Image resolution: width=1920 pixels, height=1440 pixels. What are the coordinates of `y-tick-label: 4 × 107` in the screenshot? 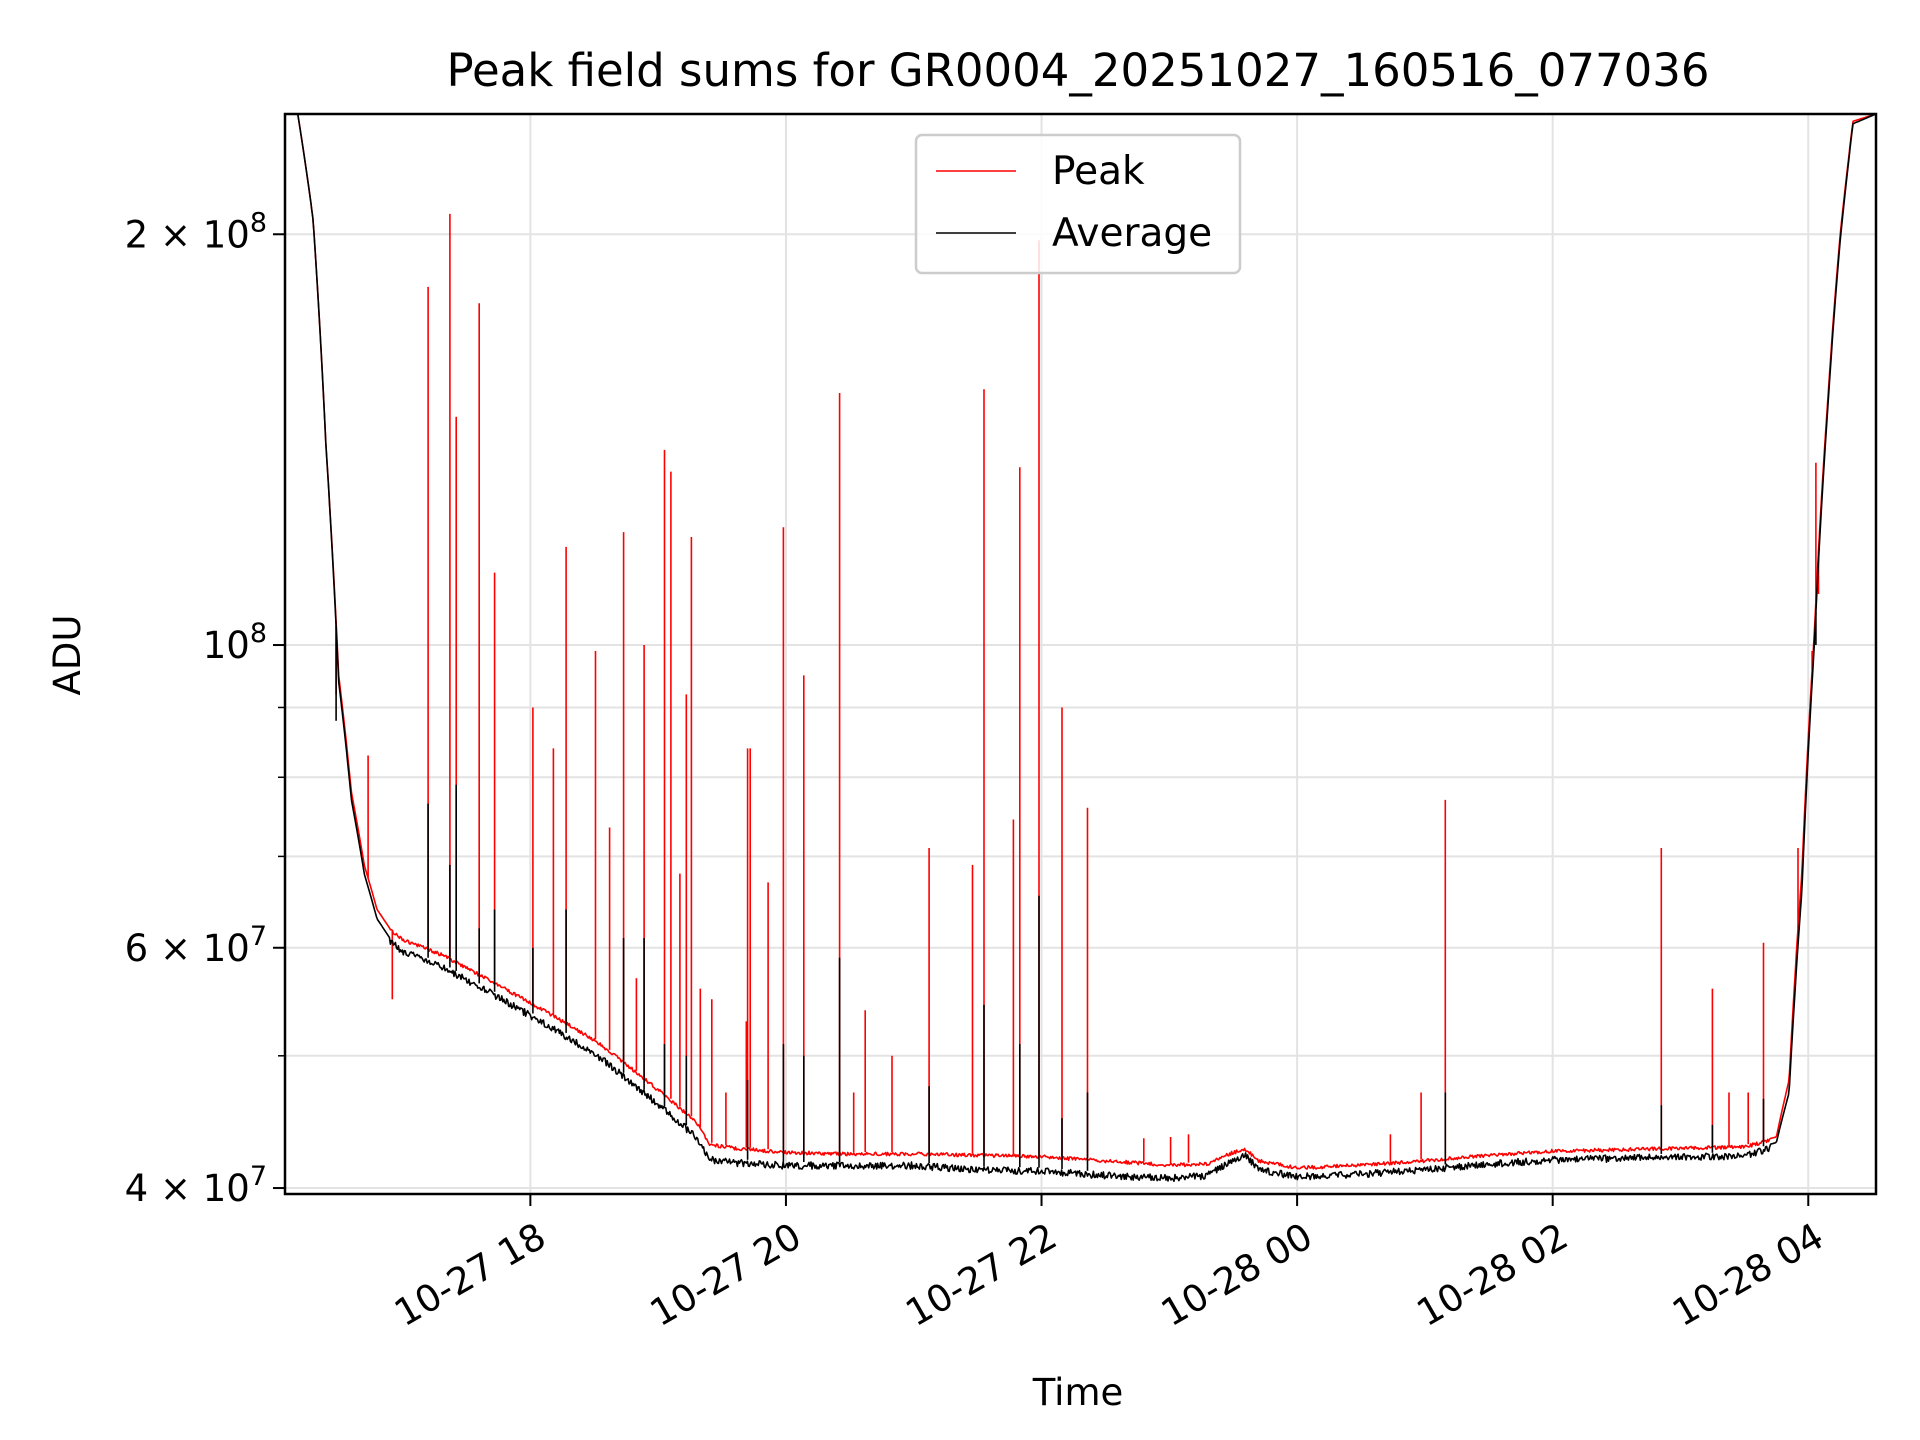 It's located at (196, 1185).